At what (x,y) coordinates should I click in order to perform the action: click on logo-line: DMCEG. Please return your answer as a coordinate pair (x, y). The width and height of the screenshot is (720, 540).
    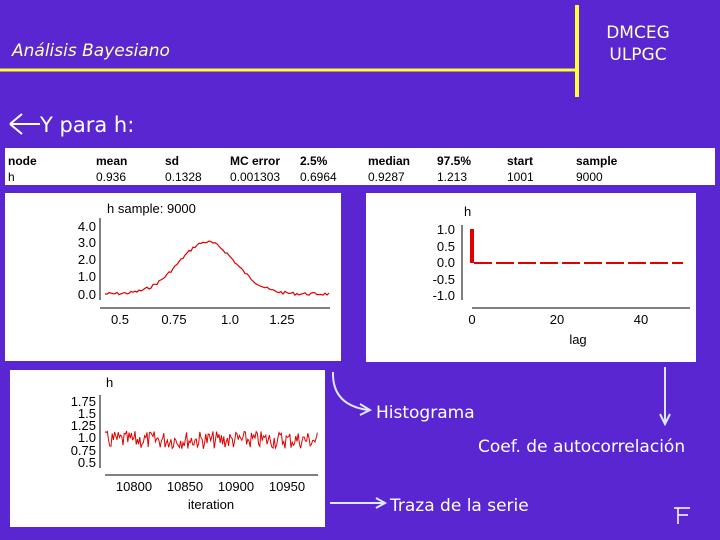
    Looking at the image, I should click on (638, 33).